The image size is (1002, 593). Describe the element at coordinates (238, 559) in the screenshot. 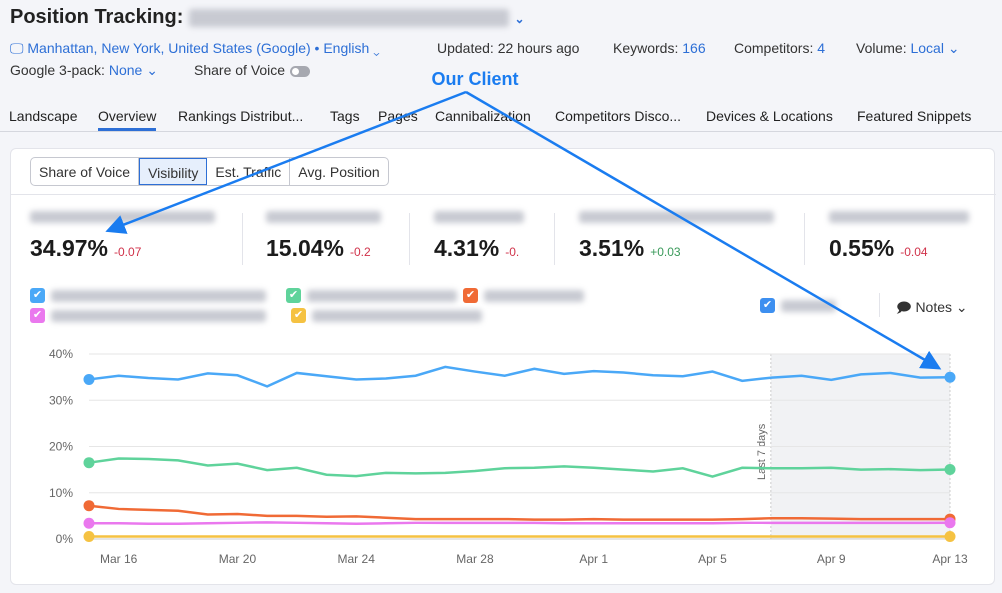

I see `x-tick-label: Mar 20` at that location.